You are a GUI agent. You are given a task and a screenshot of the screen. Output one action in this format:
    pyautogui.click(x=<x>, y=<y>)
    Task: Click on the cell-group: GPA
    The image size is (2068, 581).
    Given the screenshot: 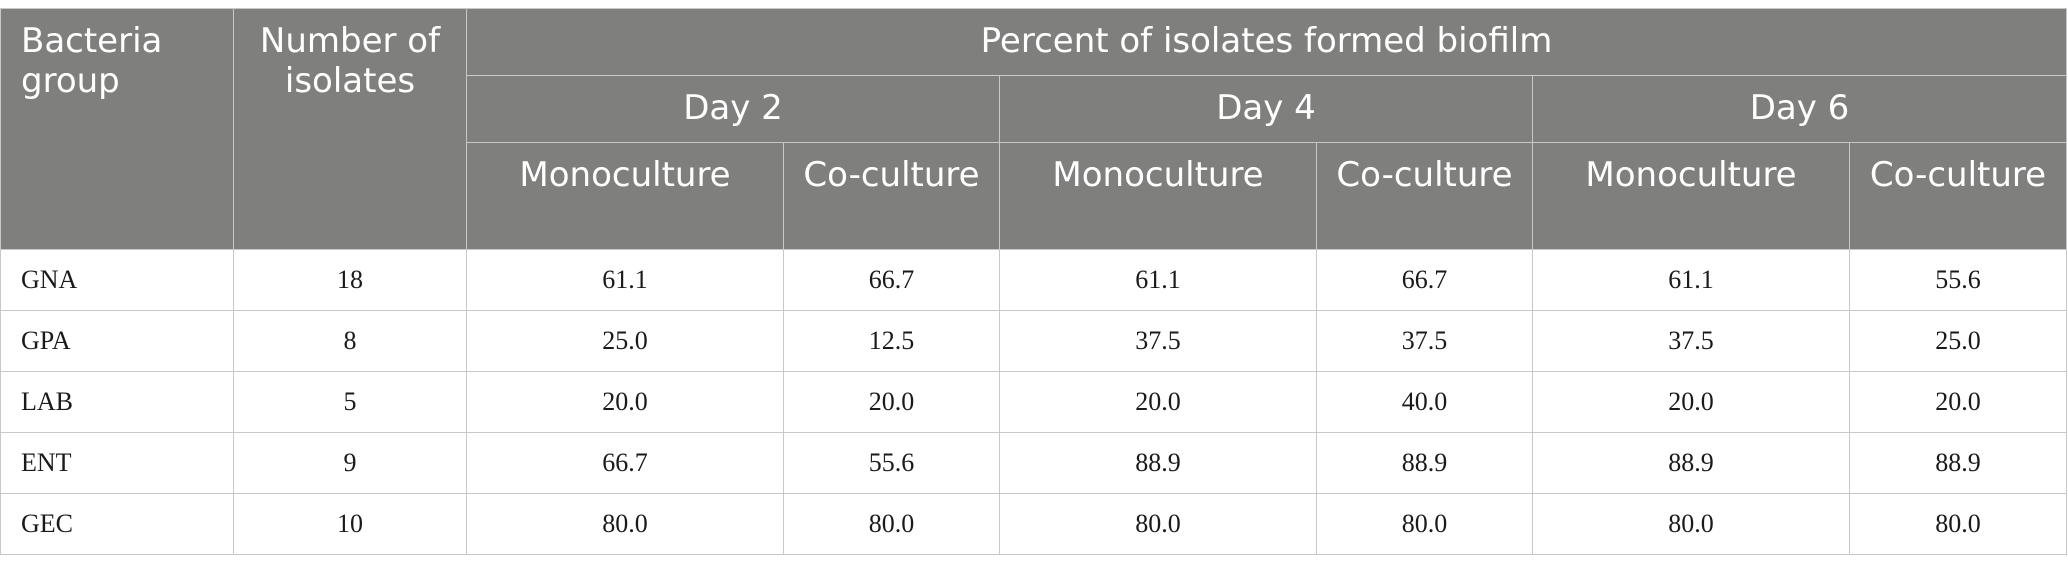 What is the action you would take?
    pyautogui.click(x=117, y=341)
    